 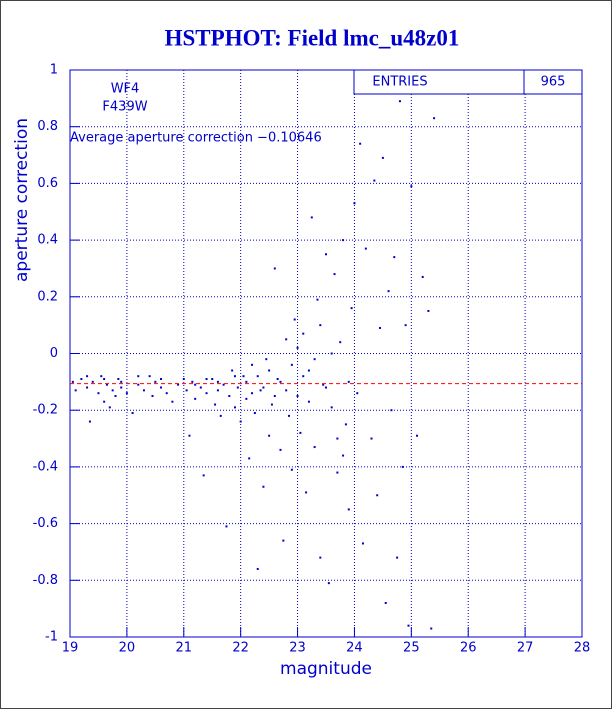 What do you see at coordinates (196, 138) in the screenshot?
I see `annotation: Average aperture correction −0.10646` at bounding box center [196, 138].